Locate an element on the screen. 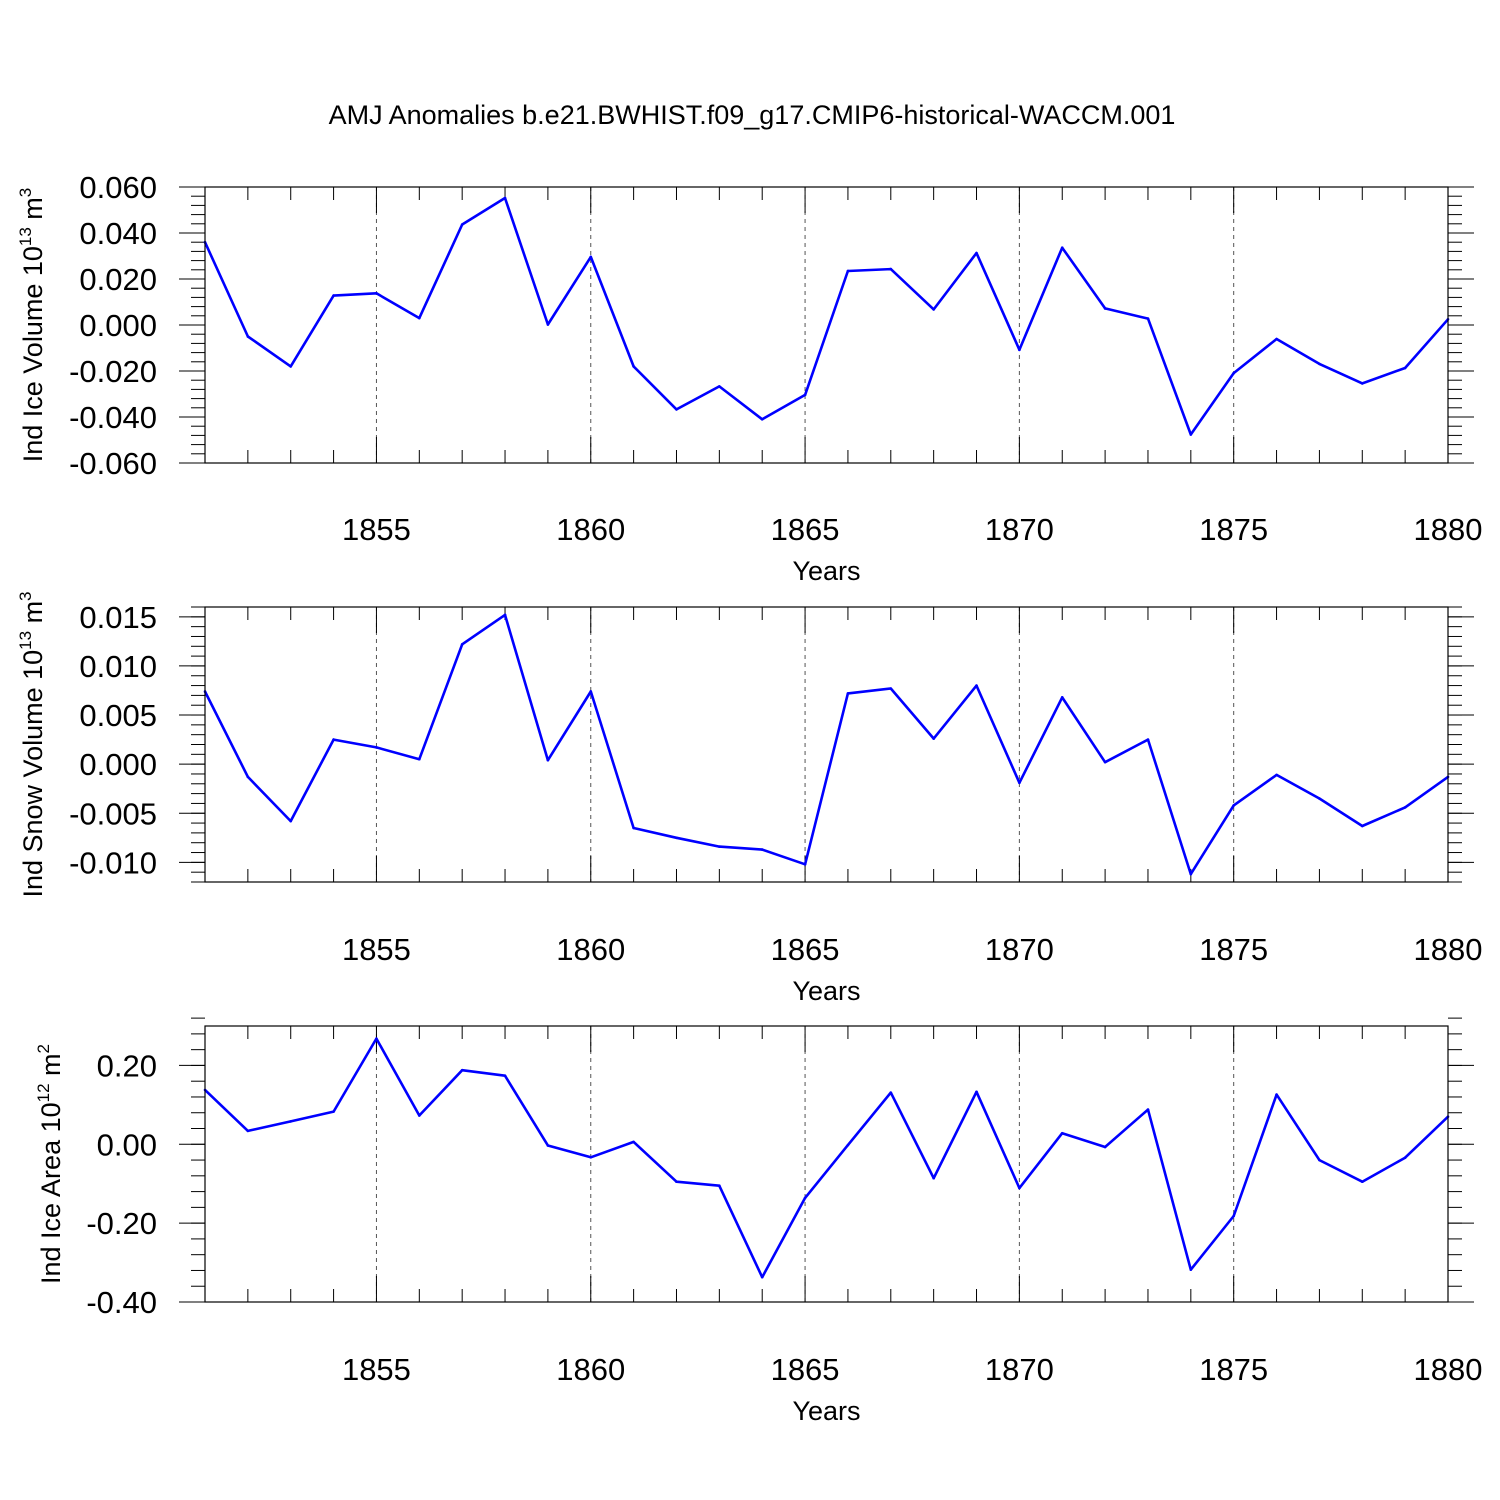 This screenshot has width=1500, height=1500. y-axis-label-part: 12 is located at coordinates (43, 1092).